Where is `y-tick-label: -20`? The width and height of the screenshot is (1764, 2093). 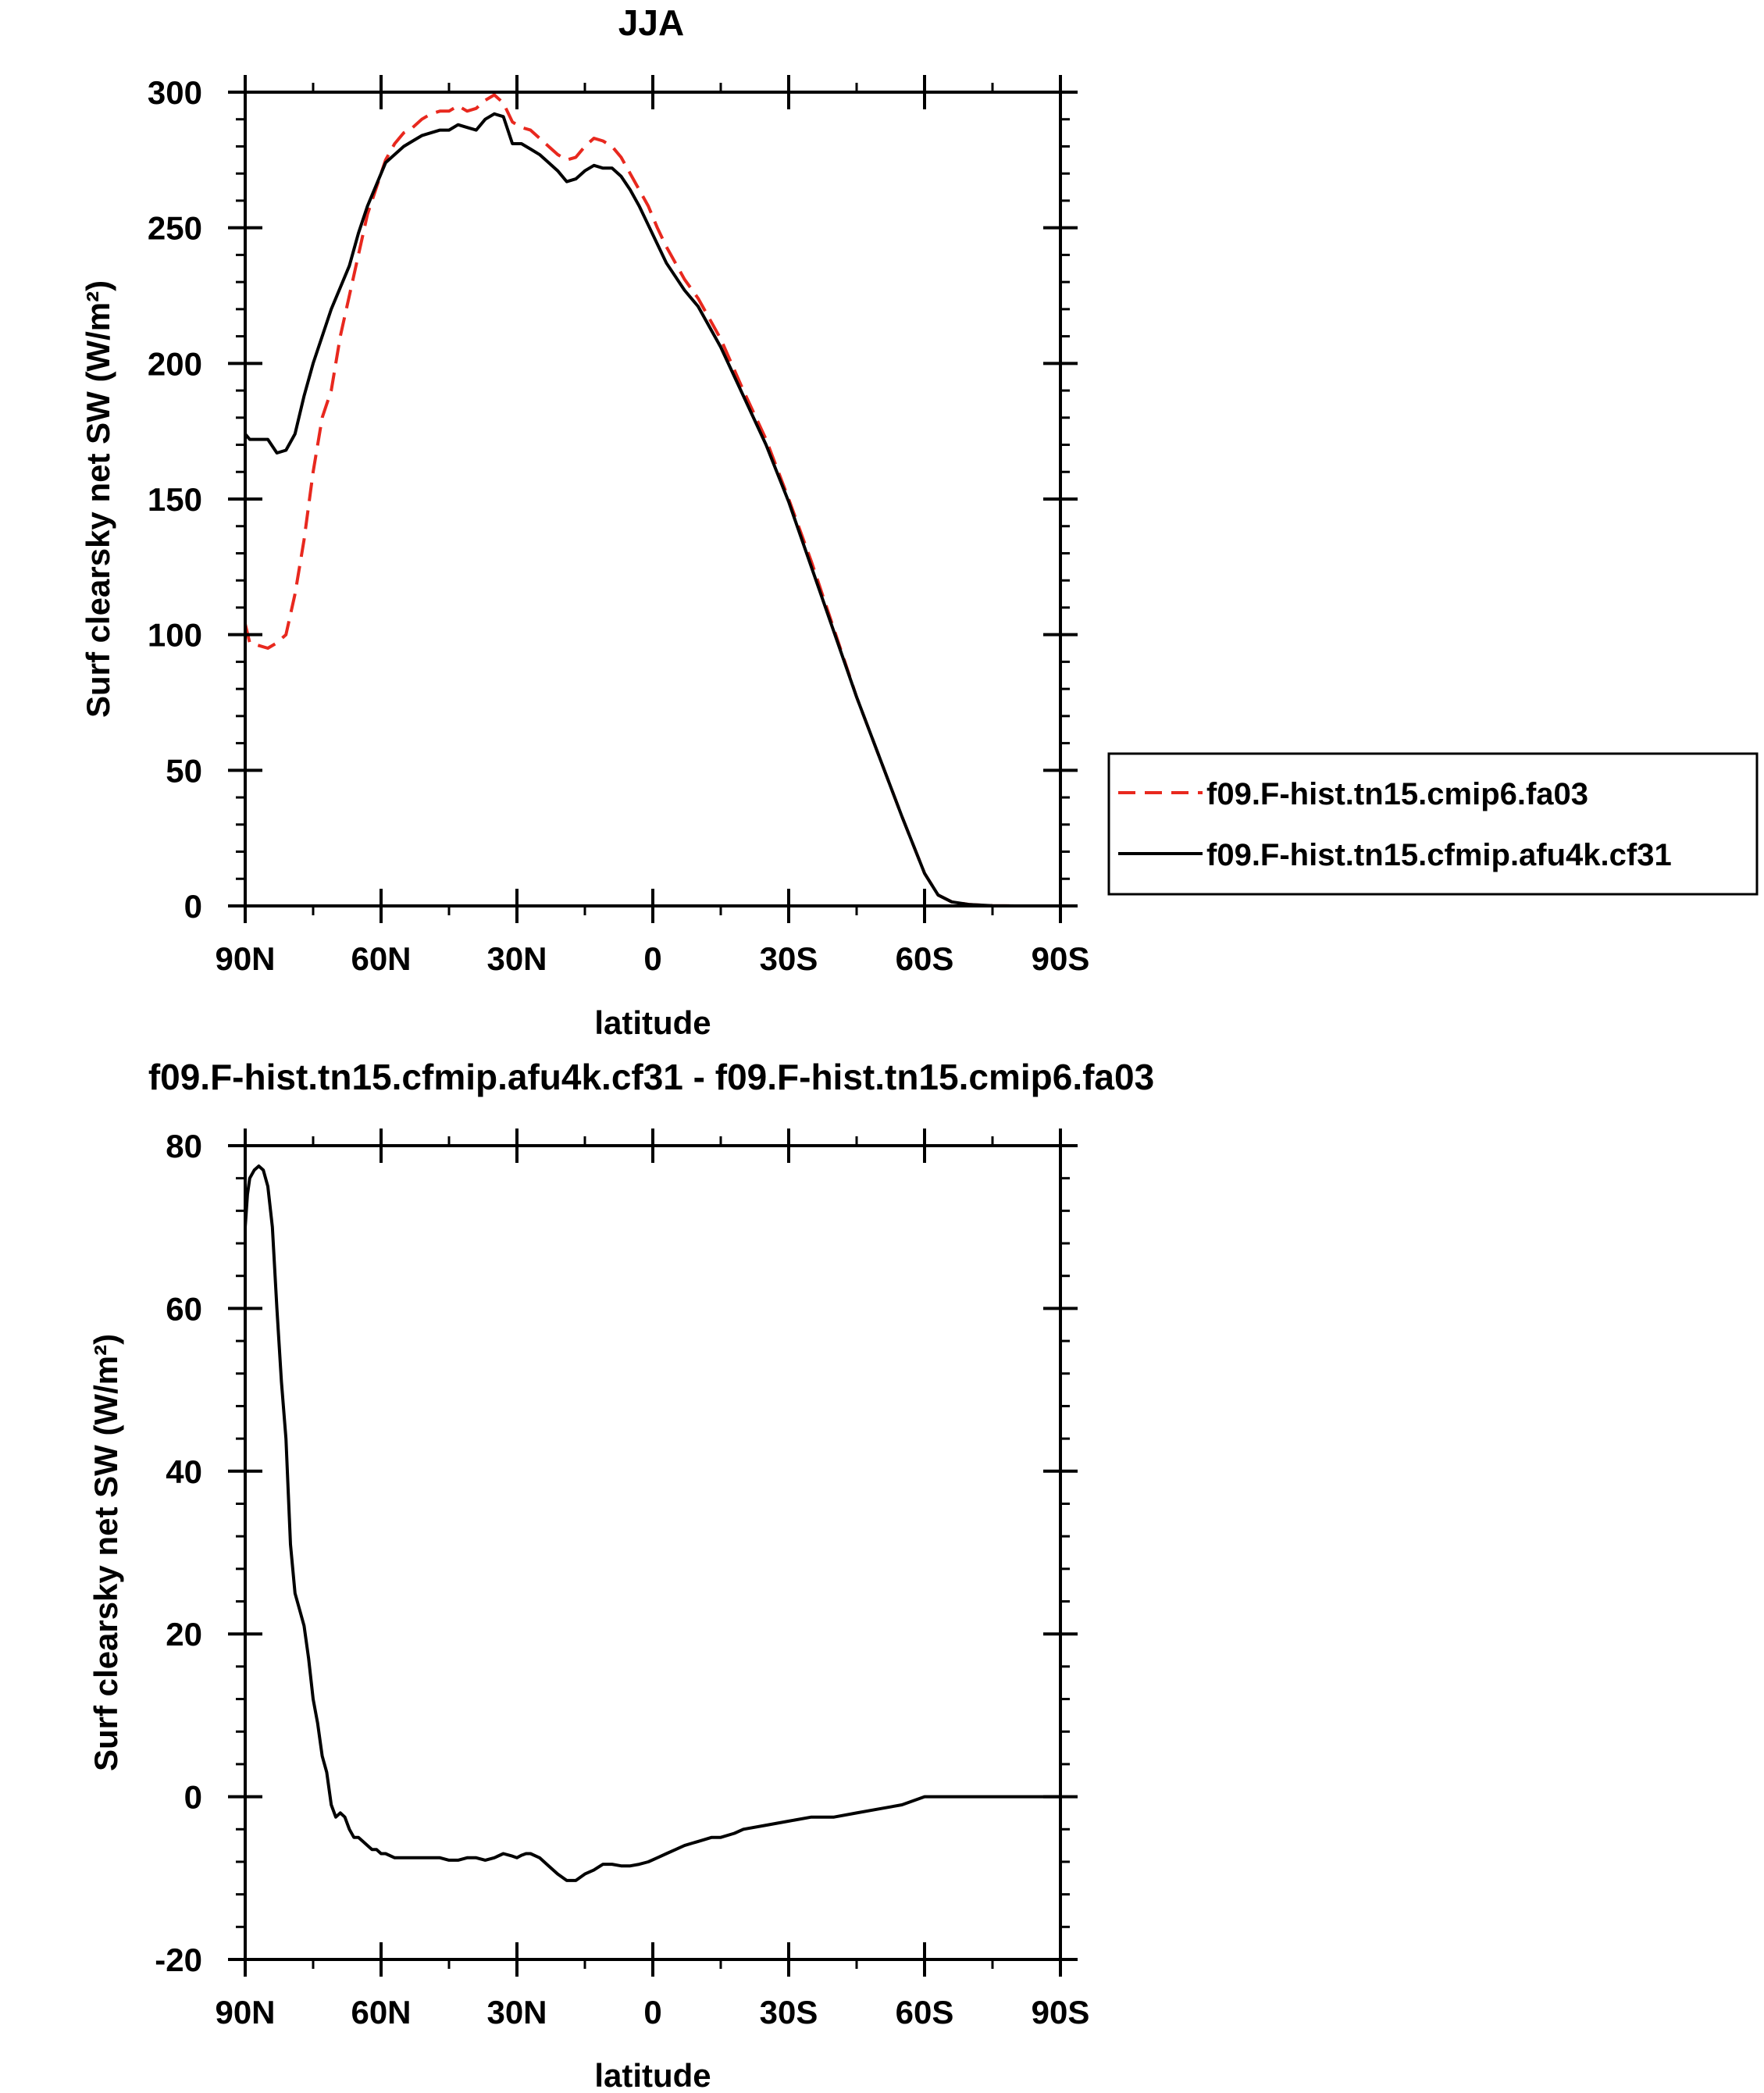
y-tick-label: -20 is located at coordinates (178, 1959).